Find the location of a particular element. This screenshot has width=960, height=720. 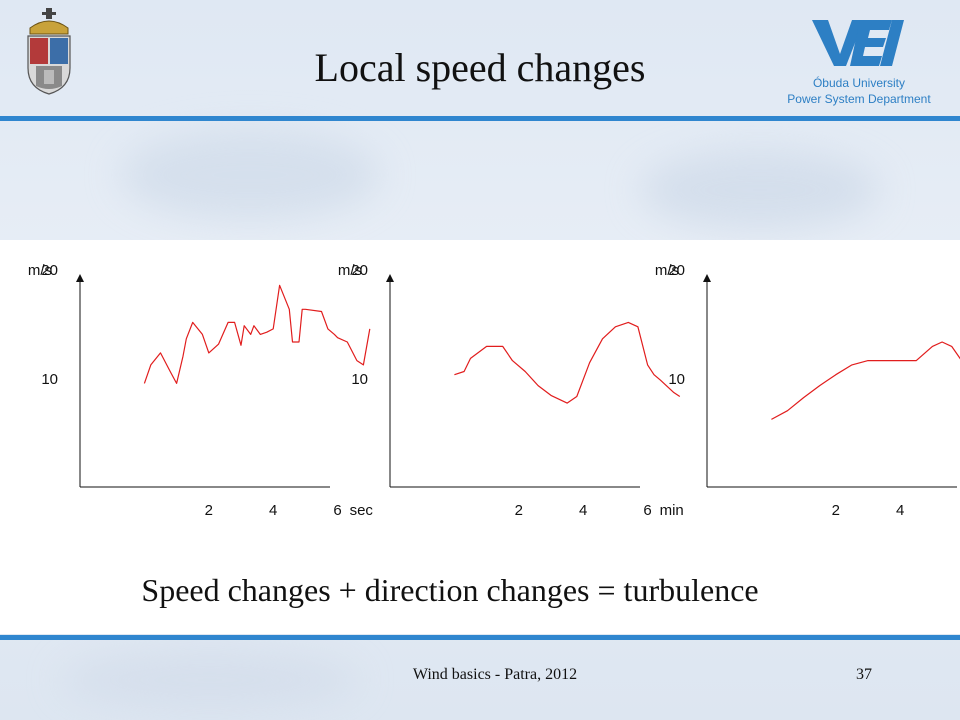

x-axis-unit-label: sec is located at coordinates (362, 510).